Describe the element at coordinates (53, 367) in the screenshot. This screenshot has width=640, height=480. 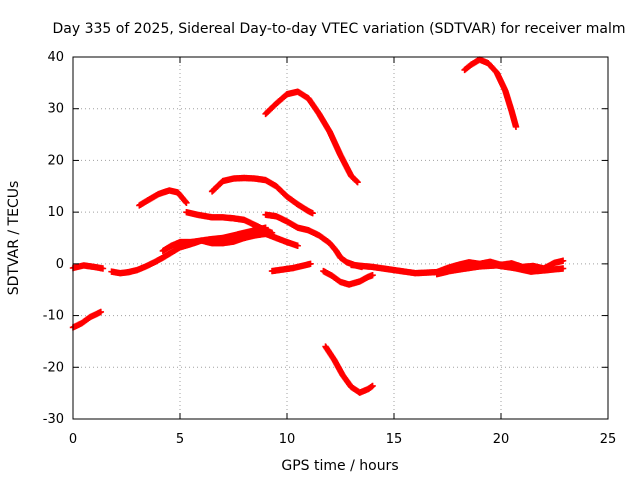
I see `y-tick-label: -20` at that location.